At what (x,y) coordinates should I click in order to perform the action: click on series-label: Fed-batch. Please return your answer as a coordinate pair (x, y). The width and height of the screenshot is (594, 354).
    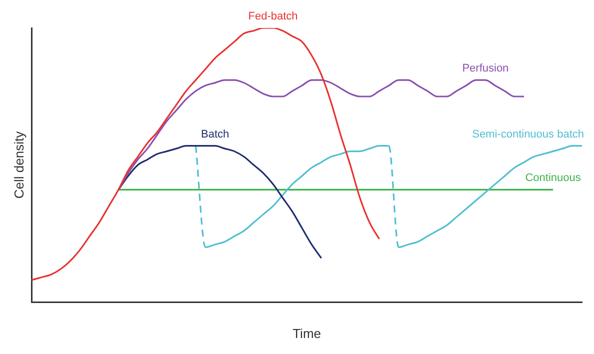
    Looking at the image, I should click on (273, 16).